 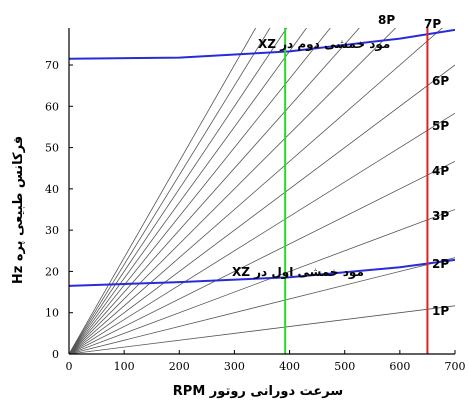 I want to click on mode-label-1: مود خمشی اول در XZ, so click(x=298, y=272).